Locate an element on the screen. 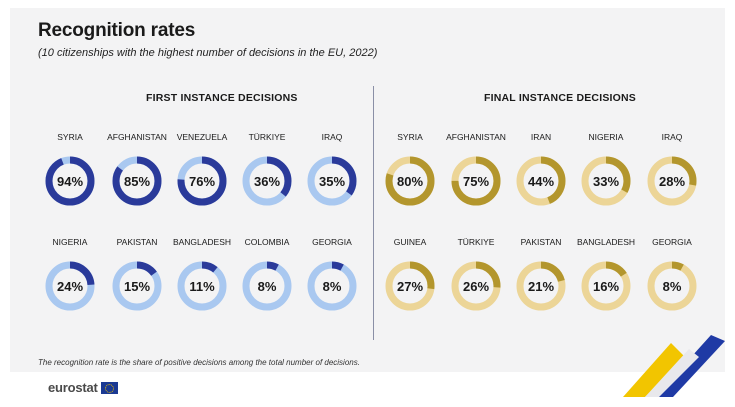 This screenshot has width=735, height=407. donut-pakistan: PAKISTAN 21% is located at coordinates (541, 274).